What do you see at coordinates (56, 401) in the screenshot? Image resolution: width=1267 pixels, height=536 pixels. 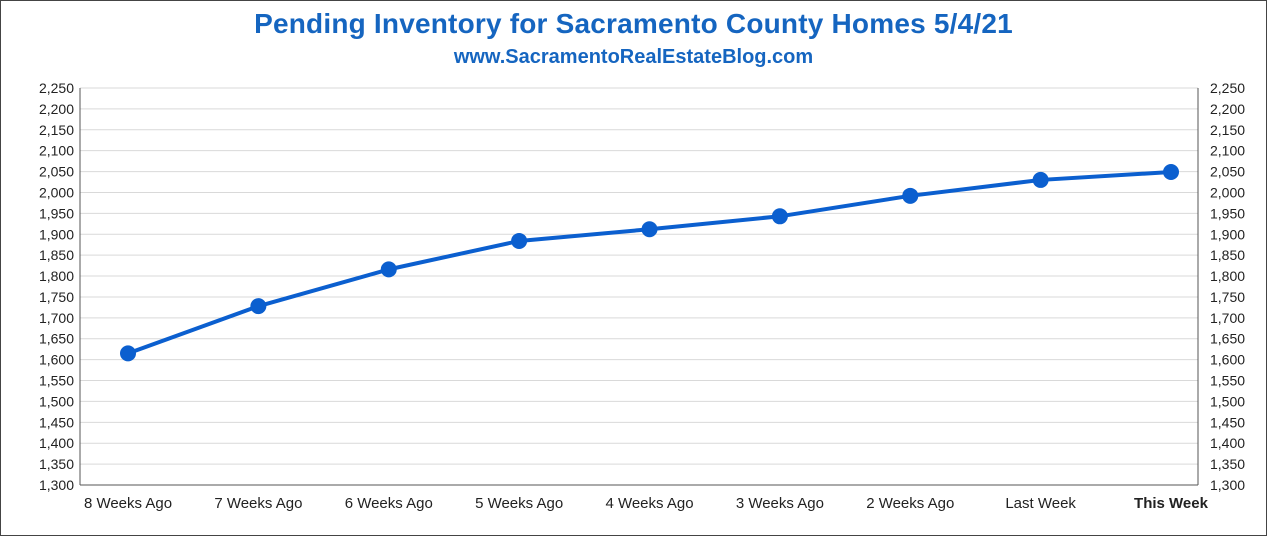 I see `y-tick-label-left: 1,500` at bounding box center [56, 401].